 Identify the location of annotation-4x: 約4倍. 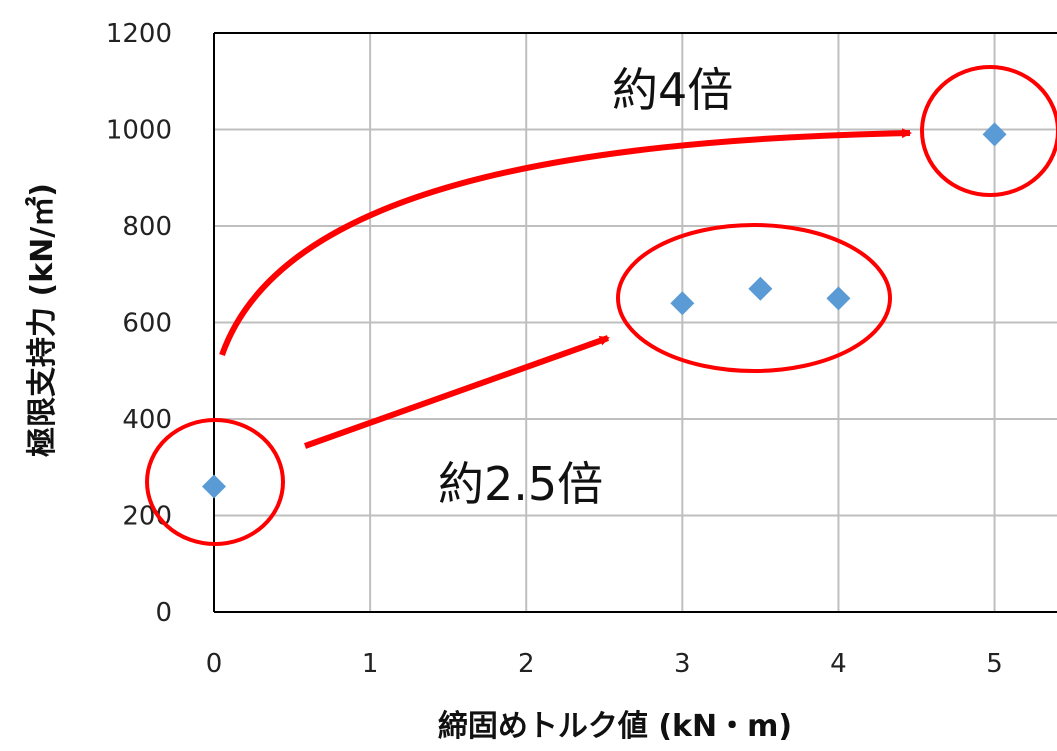
(672, 90).